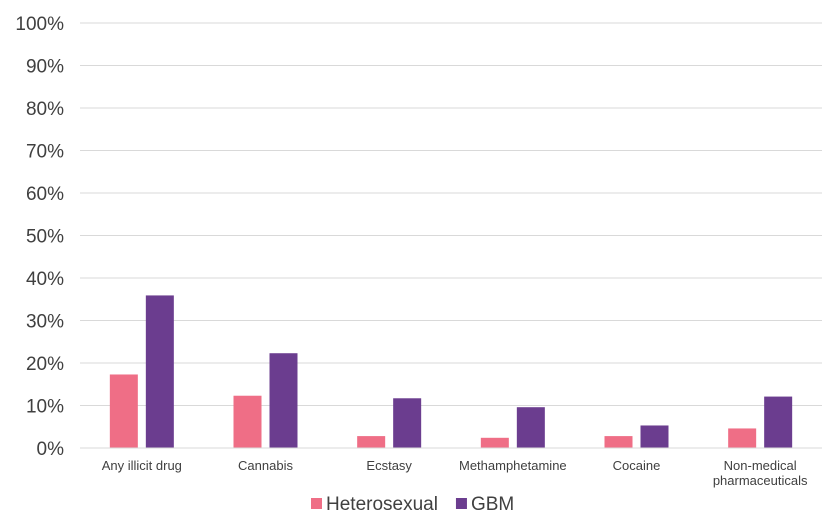 The width and height of the screenshot is (829, 525). What do you see at coordinates (45, 194) in the screenshot?
I see `y-tick-label: 60%` at bounding box center [45, 194].